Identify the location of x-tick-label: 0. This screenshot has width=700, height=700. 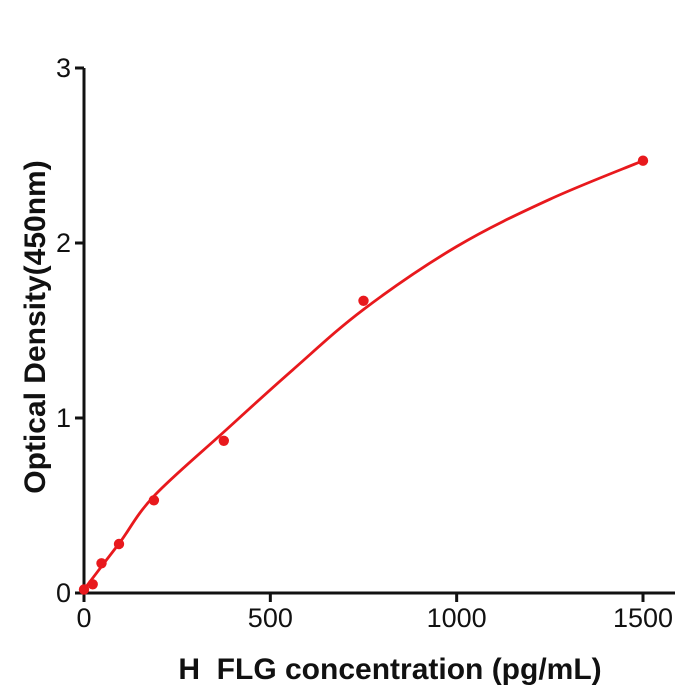
(83, 618).